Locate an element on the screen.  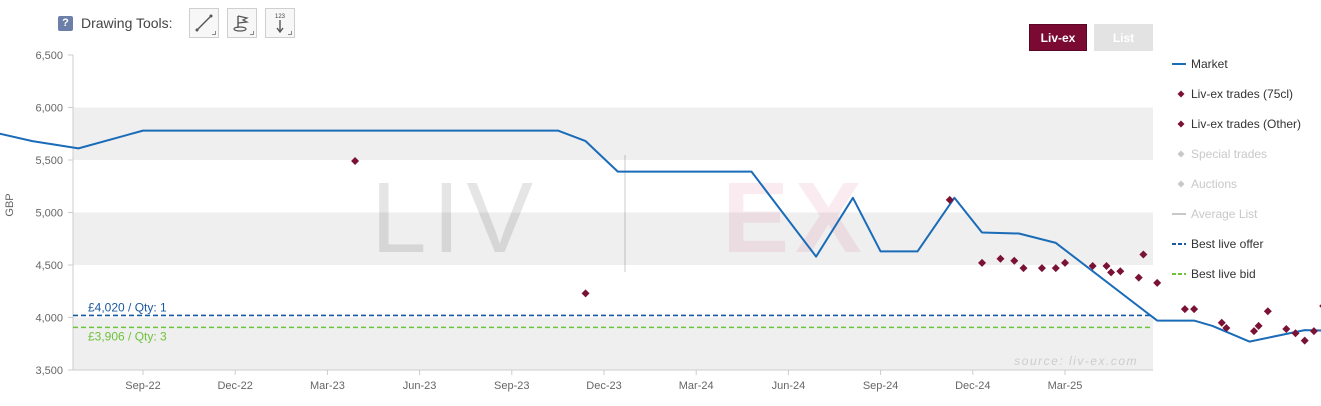
help-icon: ? is located at coordinates (65, 23).